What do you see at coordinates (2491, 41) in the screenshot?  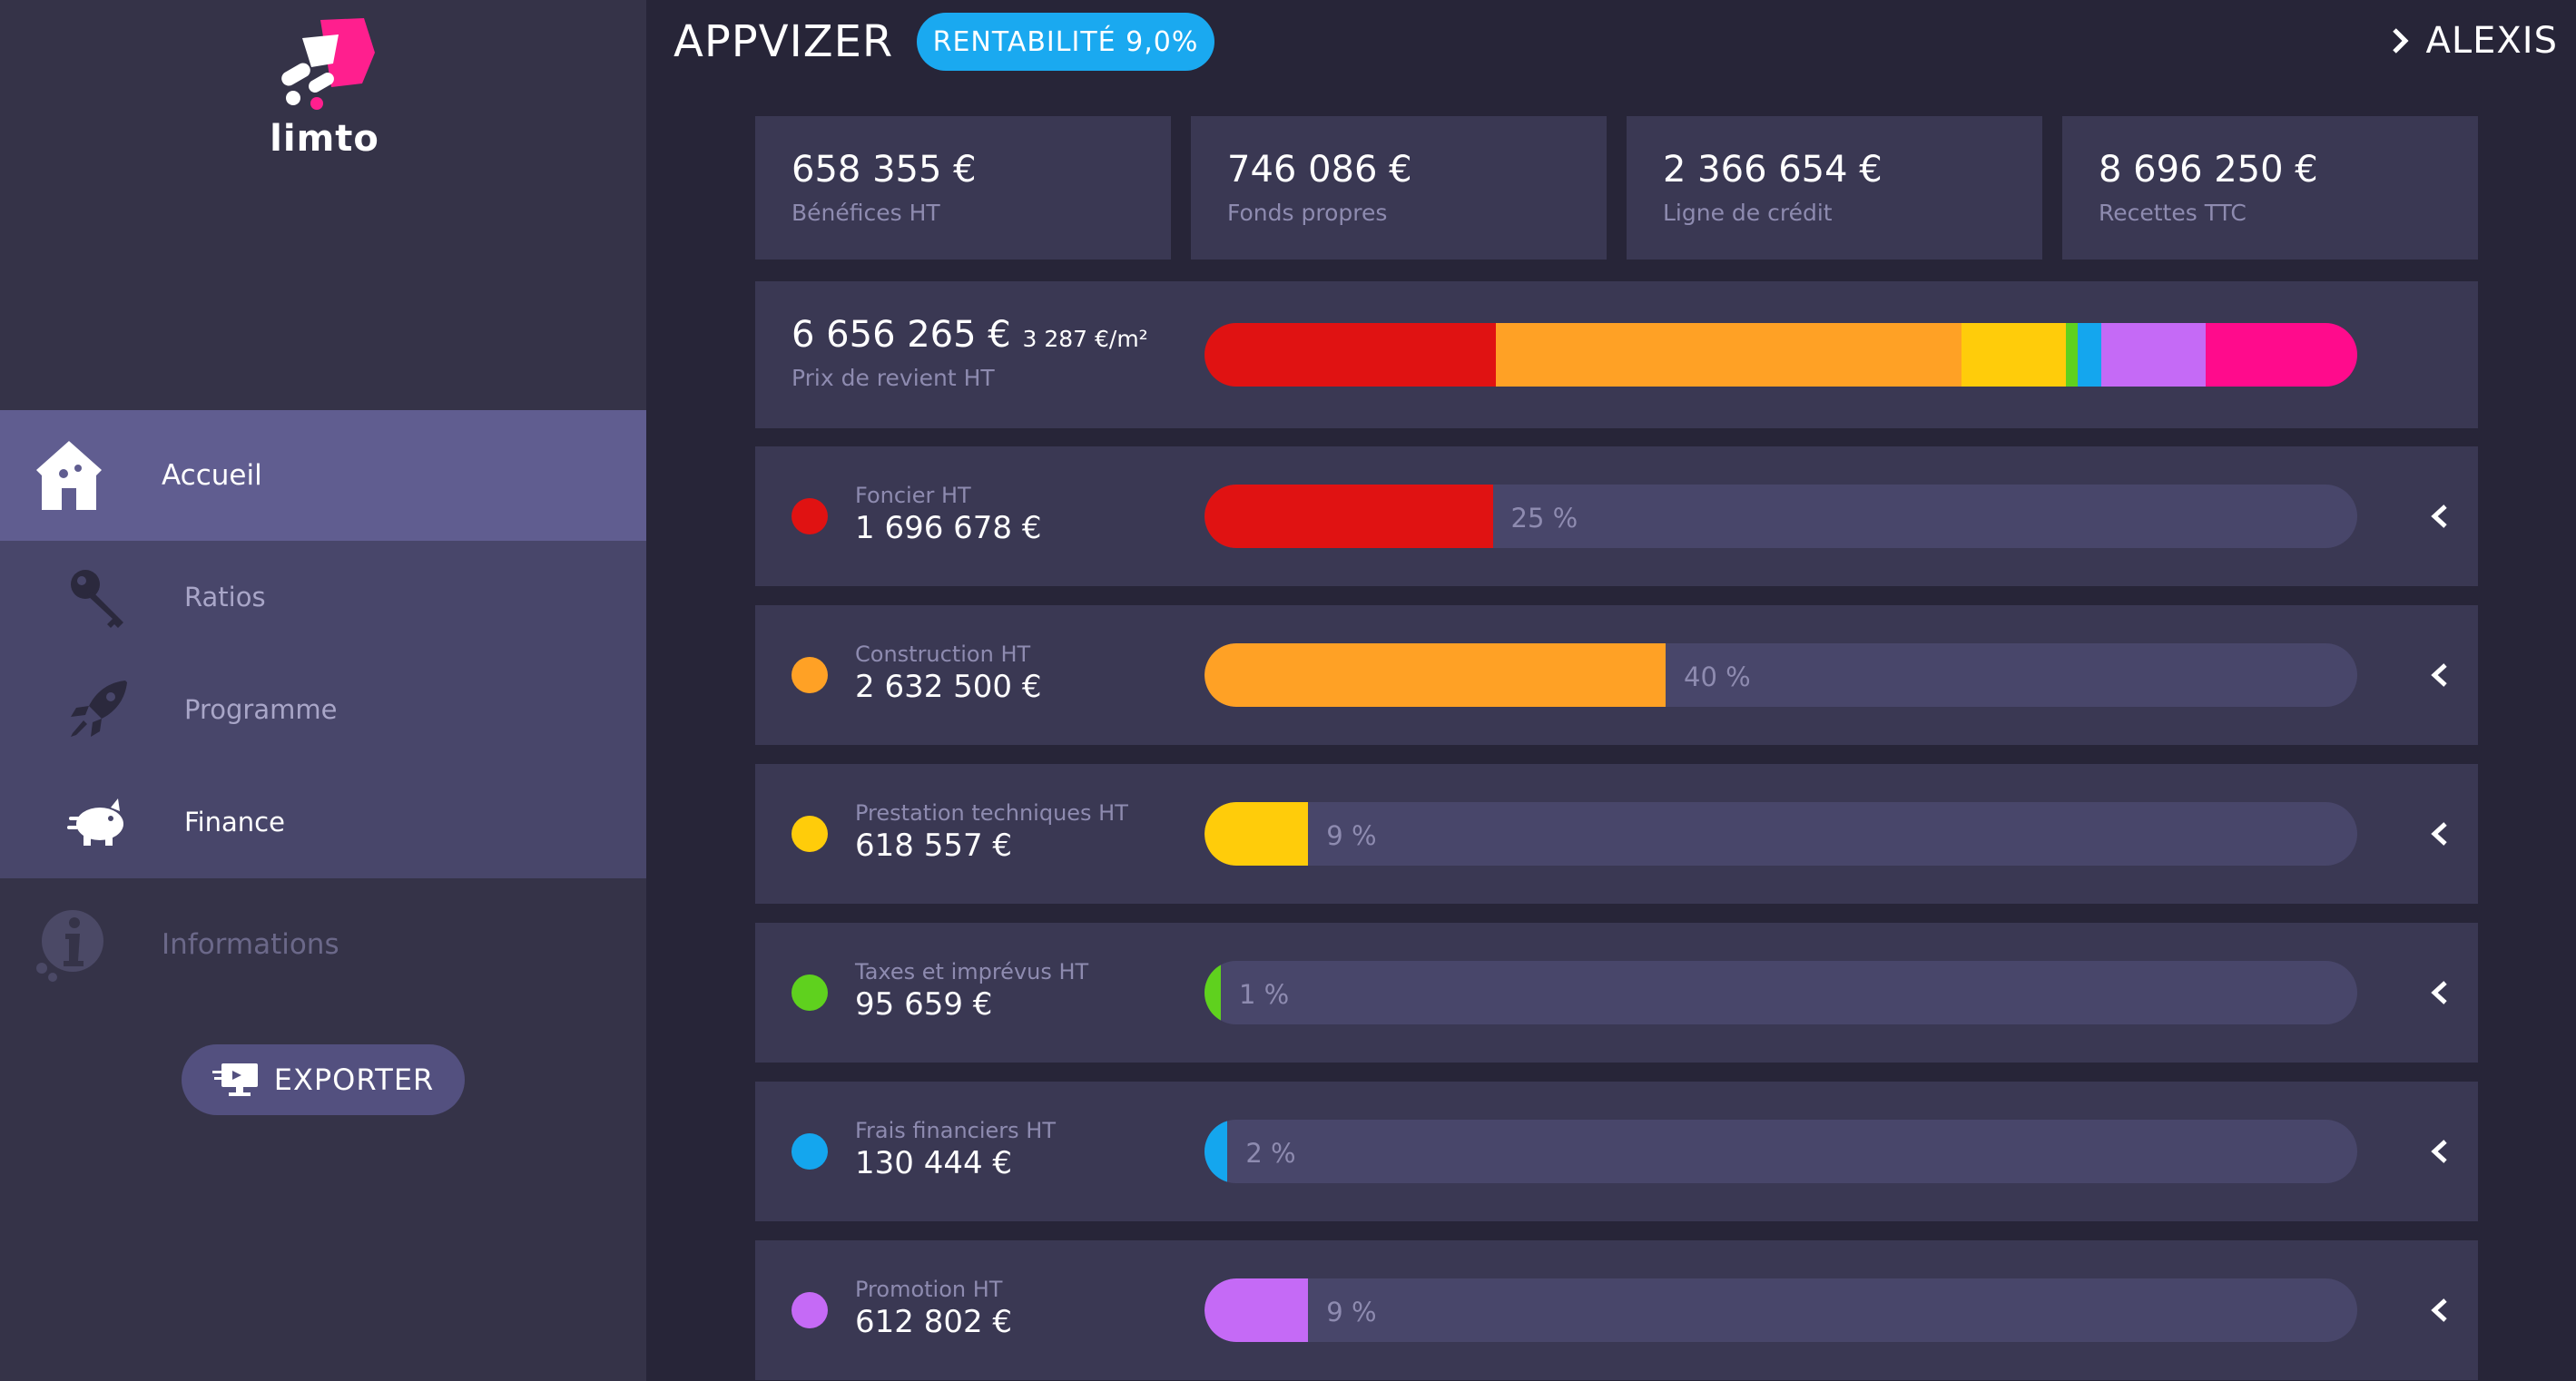 I see `user-name: ALEXIS` at bounding box center [2491, 41].